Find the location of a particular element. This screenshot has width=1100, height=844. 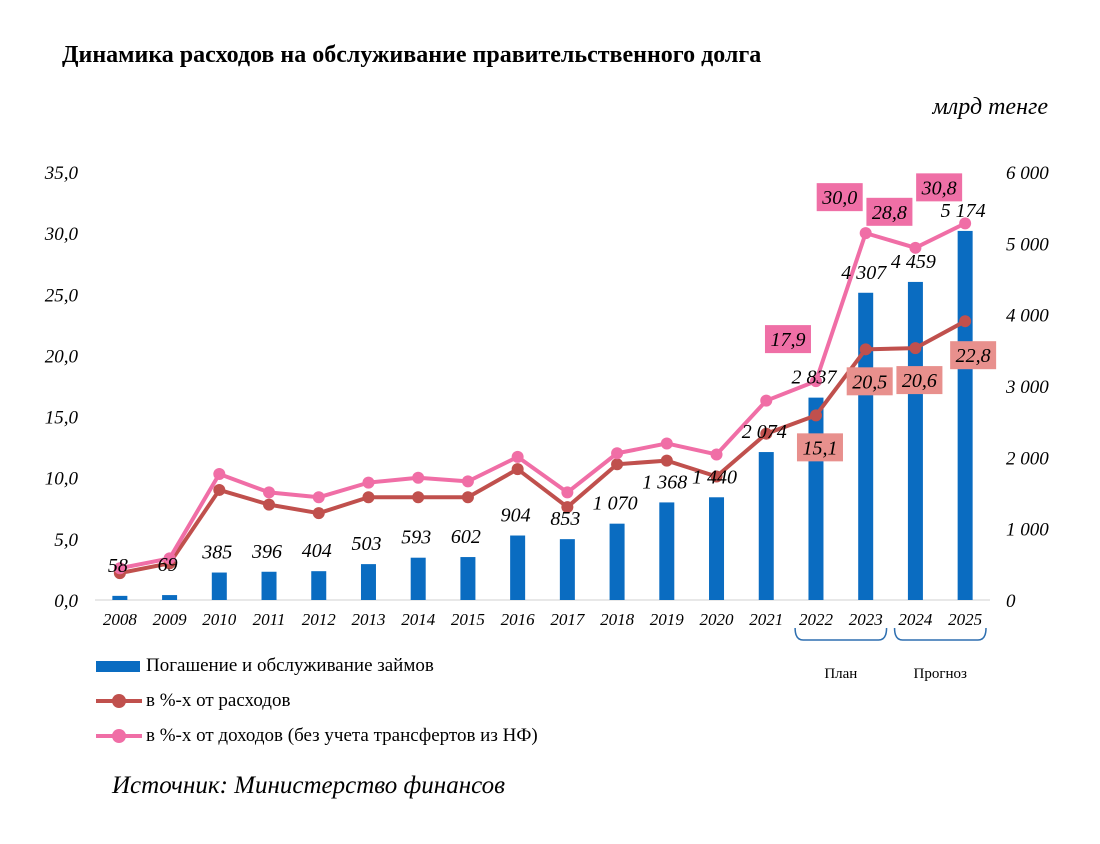

x-axis-tick: 2020 is located at coordinates (717, 619).